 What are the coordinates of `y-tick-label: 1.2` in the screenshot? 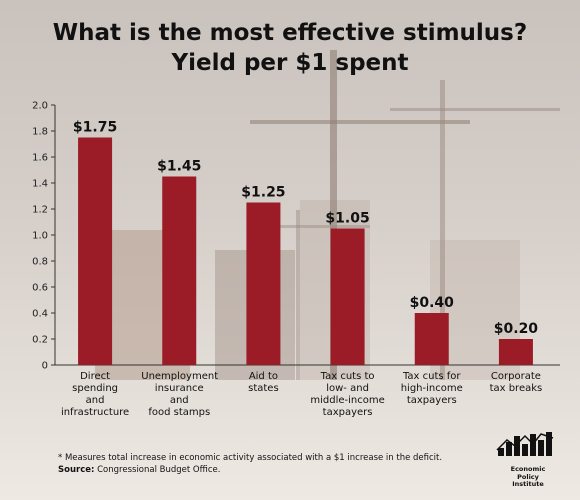 It's located at (40, 210).